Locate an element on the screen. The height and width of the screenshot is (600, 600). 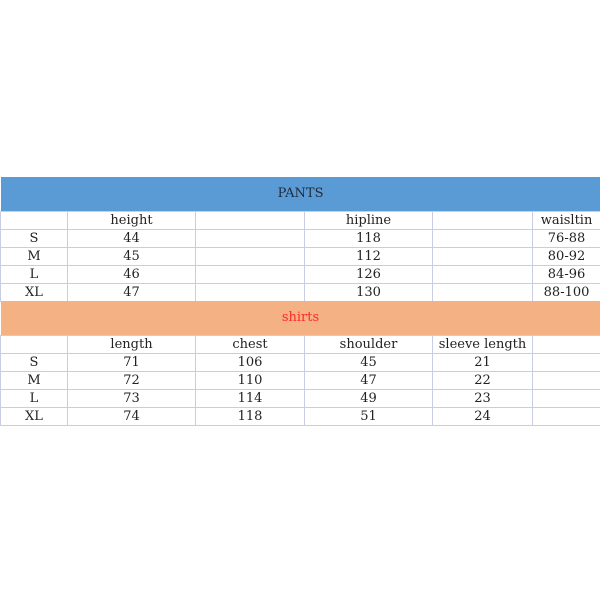
table-cell: 76-88 is located at coordinates (565, 238).